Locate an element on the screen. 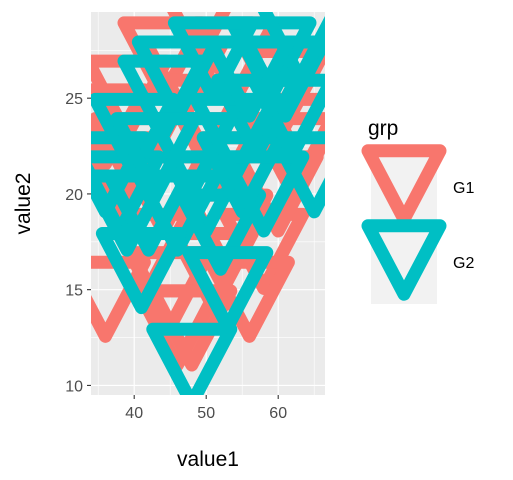 Image resolution: width=513 pixels, height=480 pixels. legend-label-g2: G2 is located at coordinates (463, 263).